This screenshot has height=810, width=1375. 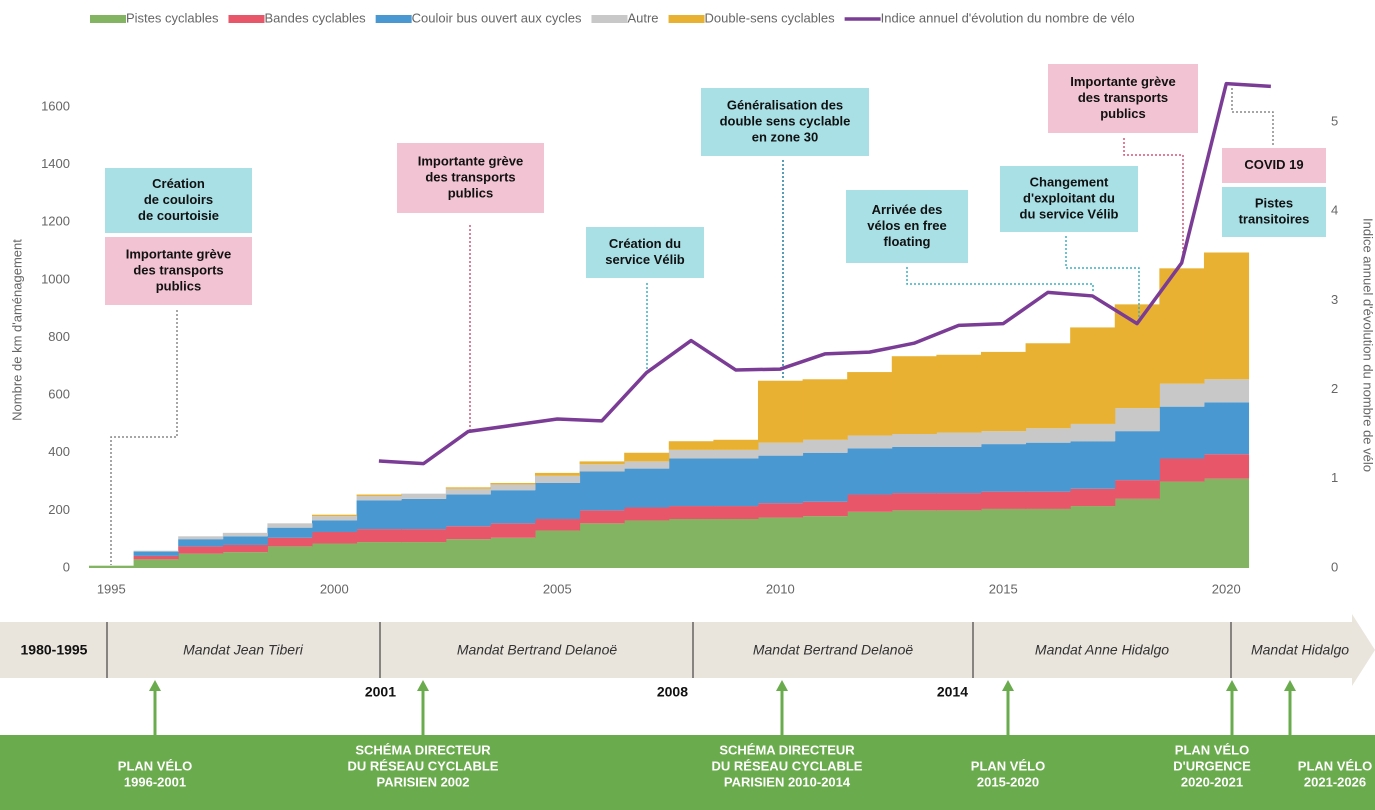 What do you see at coordinates (1334, 120) in the screenshot?
I see `y2-tick-label: 5` at bounding box center [1334, 120].